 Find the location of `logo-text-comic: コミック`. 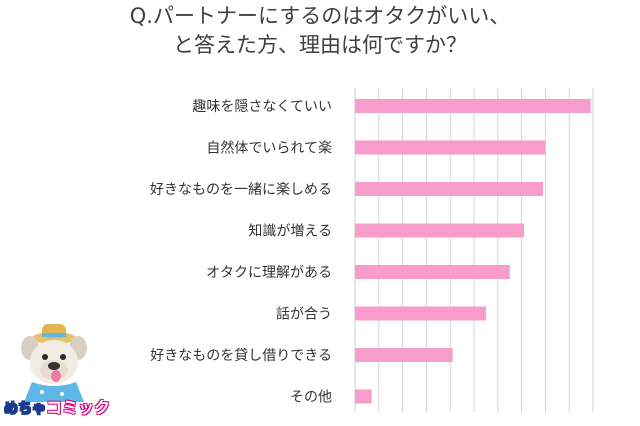

logo-text-comic: コミック is located at coordinates (78, 407).